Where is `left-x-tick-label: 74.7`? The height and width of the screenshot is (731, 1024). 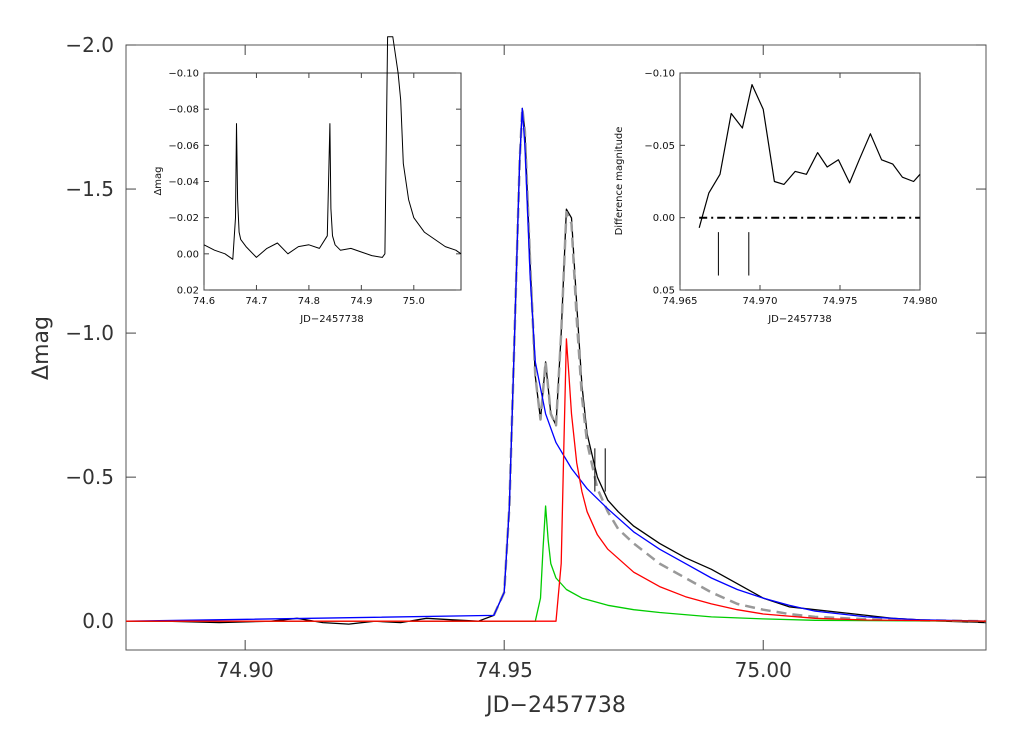
left-x-tick-label: 74.7 is located at coordinates (256, 301).